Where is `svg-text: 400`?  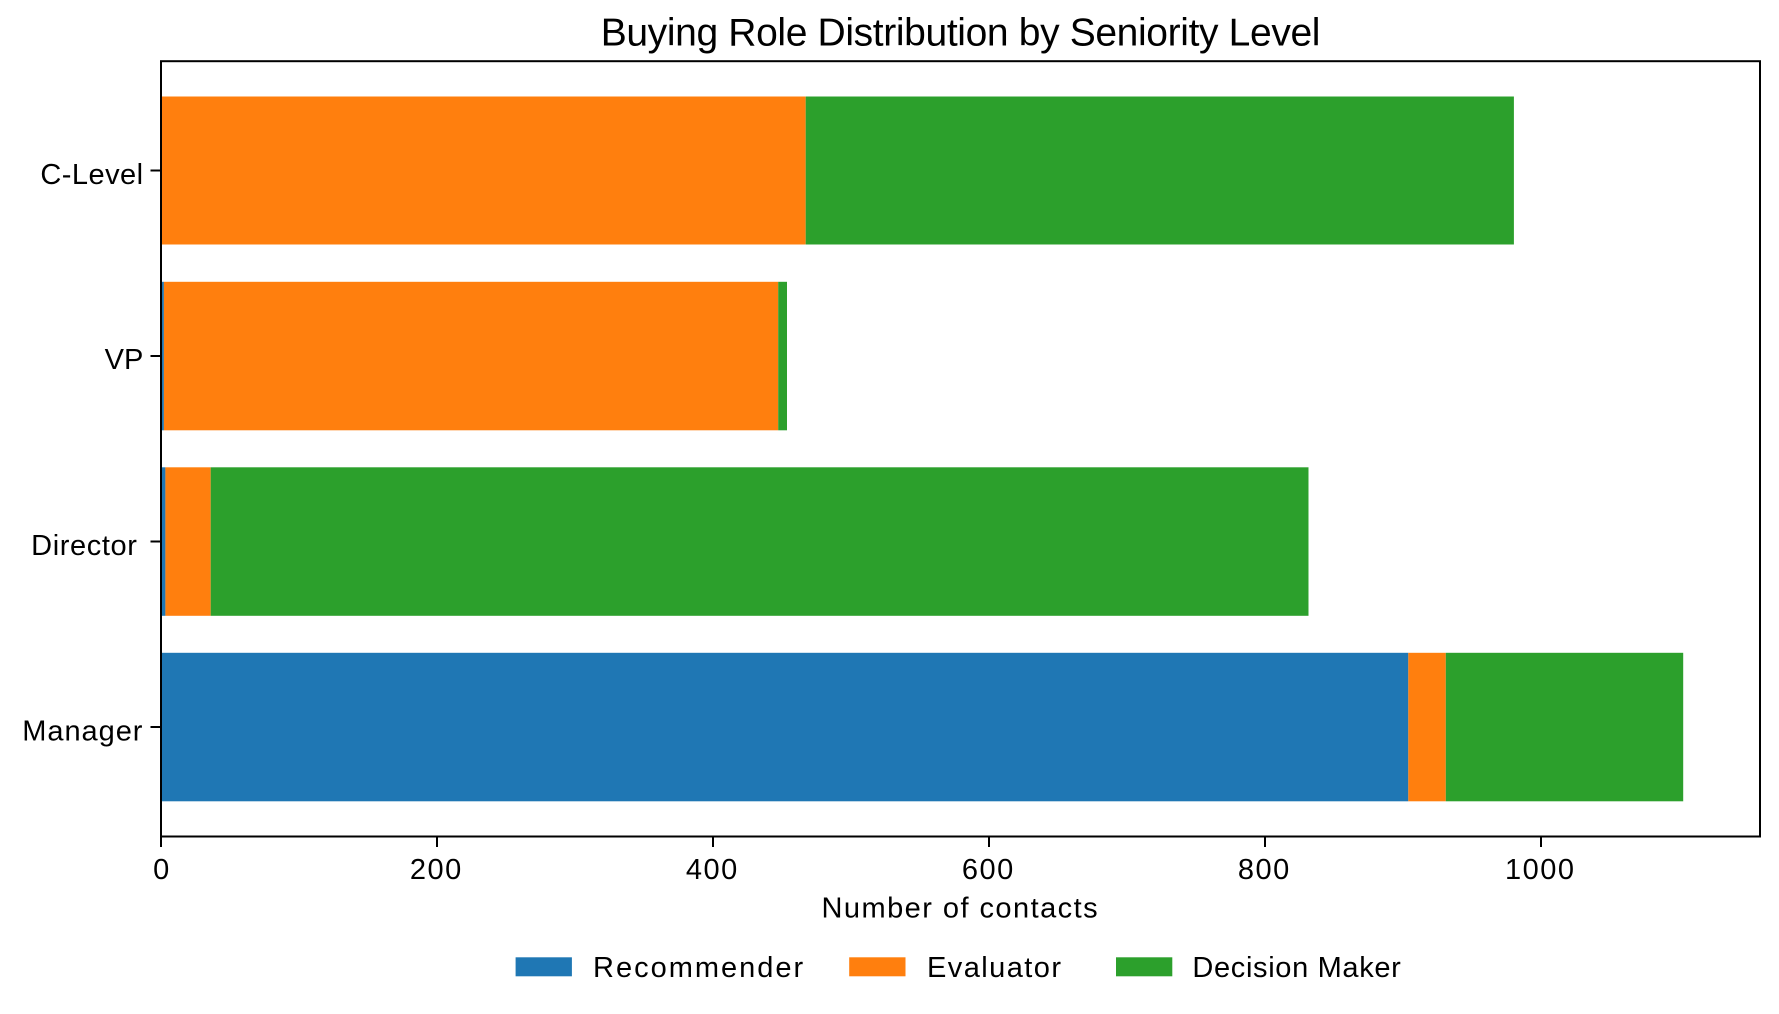
svg-text: 400 is located at coordinates (712, 870).